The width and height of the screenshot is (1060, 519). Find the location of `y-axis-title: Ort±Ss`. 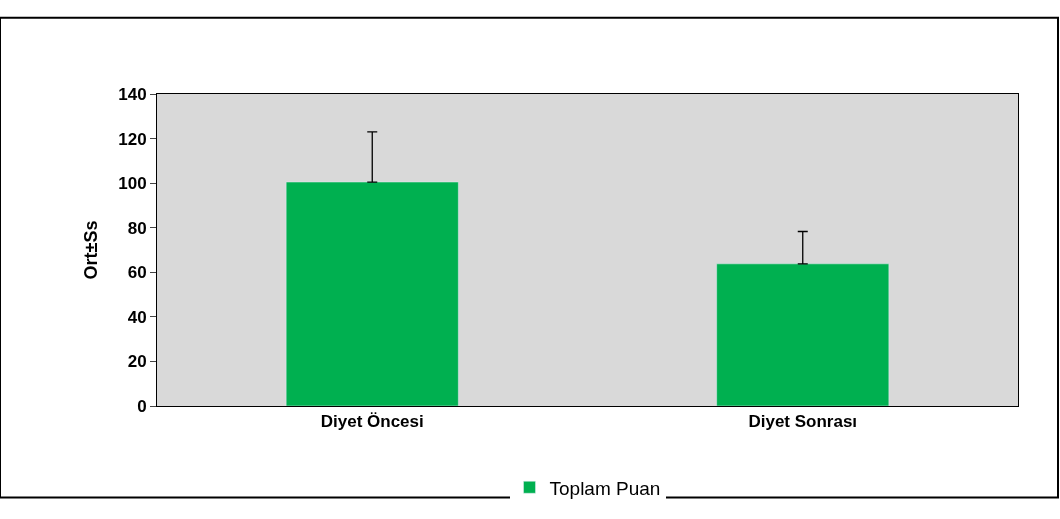

y-axis-title: Ort±Ss is located at coordinates (91, 250).